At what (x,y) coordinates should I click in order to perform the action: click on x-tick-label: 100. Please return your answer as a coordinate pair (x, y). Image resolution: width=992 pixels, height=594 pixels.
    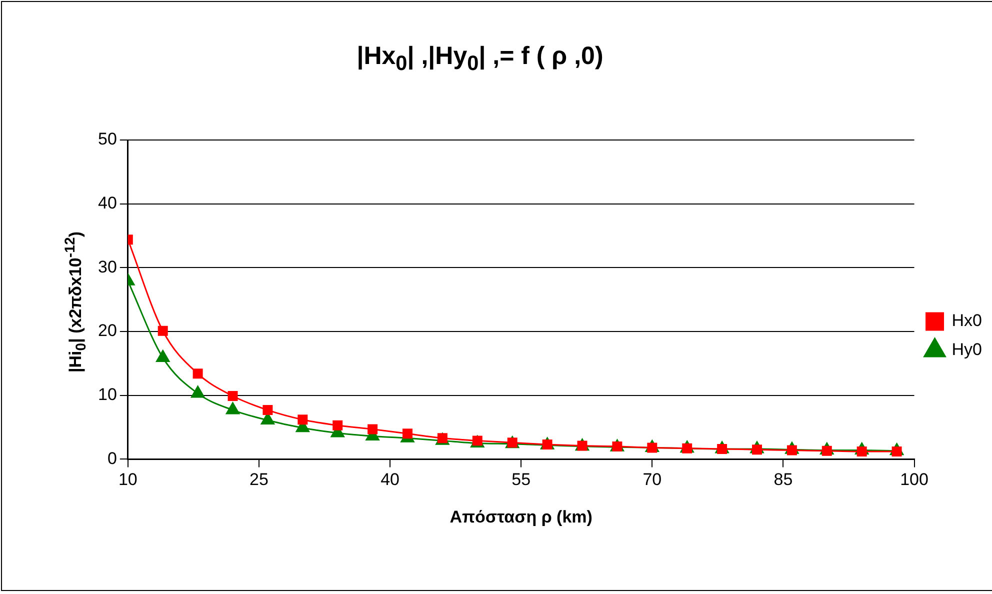
    Looking at the image, I should click on (914, 480).